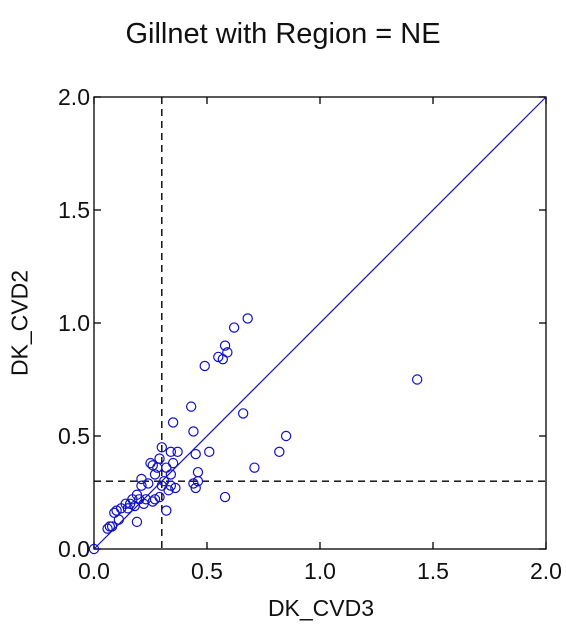 The width and height of the screenshot is (566, 624). Describe the element at coordinates (74, 323) in the screenshot. I see `y-tick-label: 1.0` at that location.